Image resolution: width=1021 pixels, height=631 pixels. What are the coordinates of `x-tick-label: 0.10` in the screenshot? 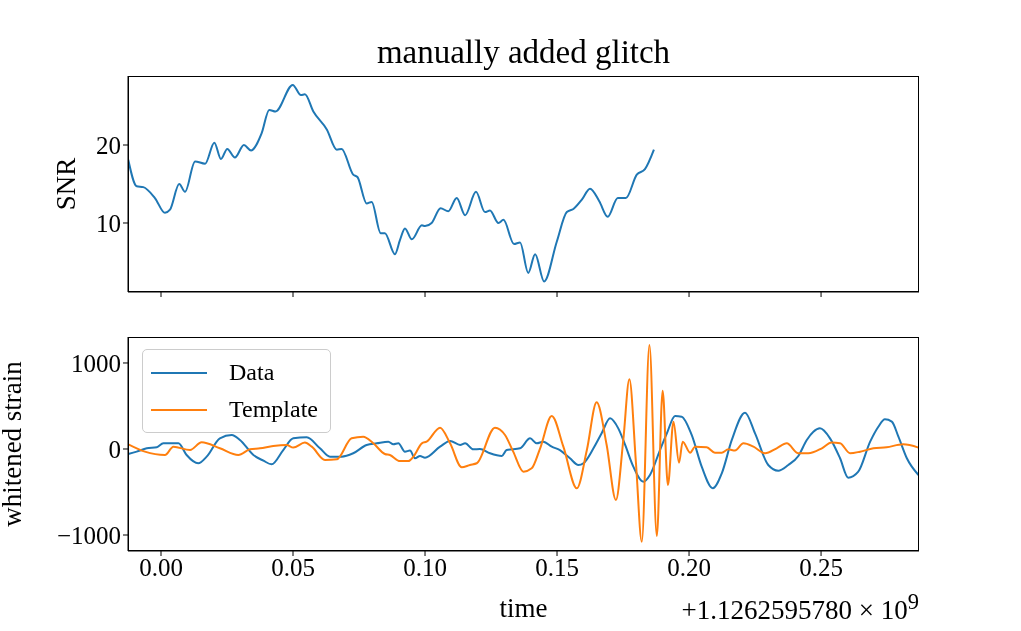 It's located at (425, 567).